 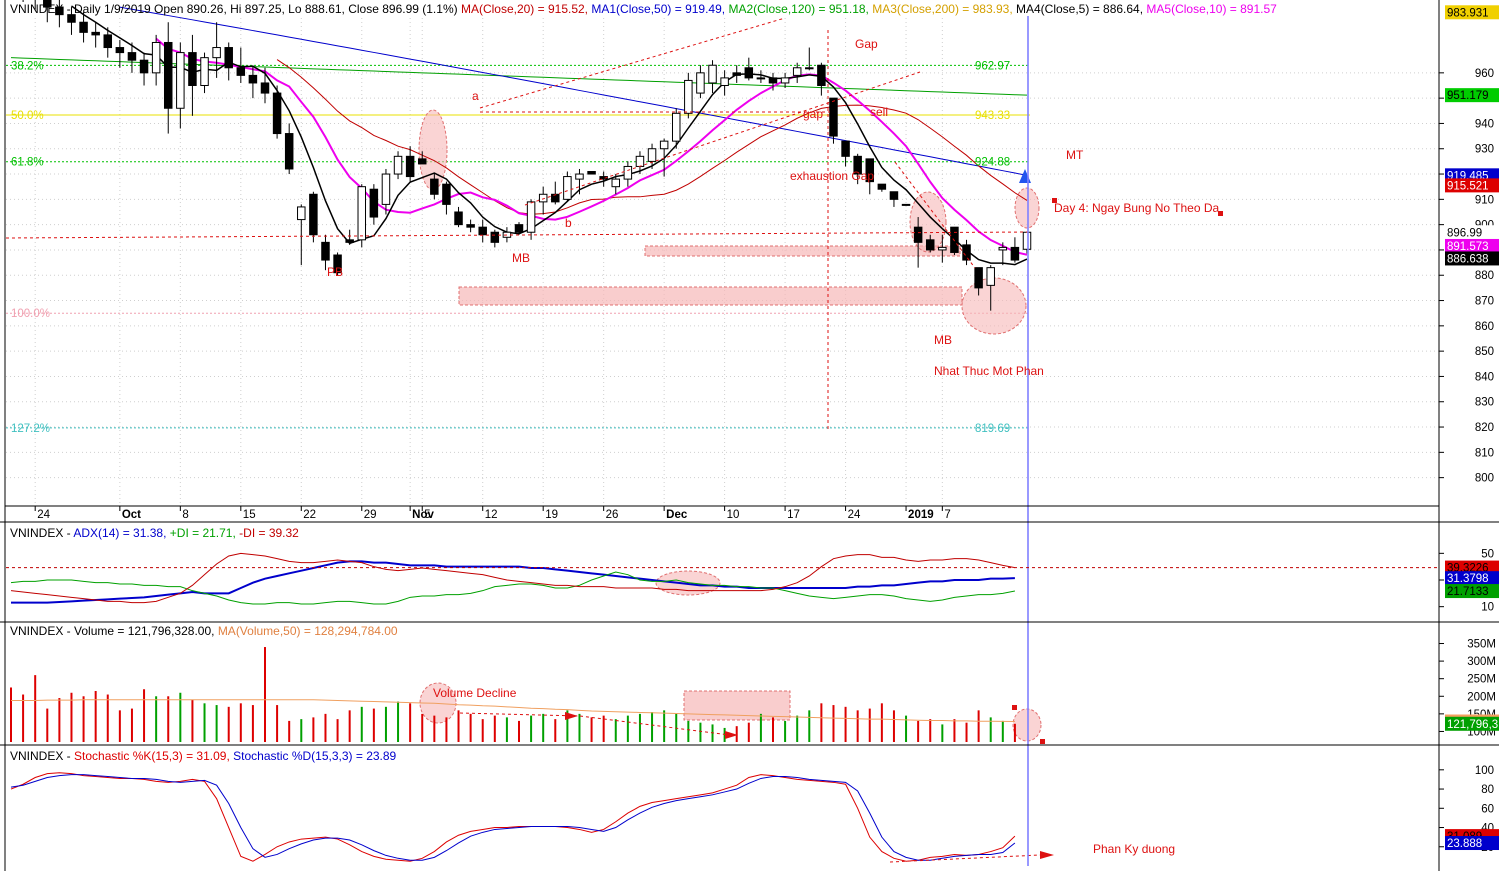 I want to click on x-tick-label: 7, so click(x=947, y=515).